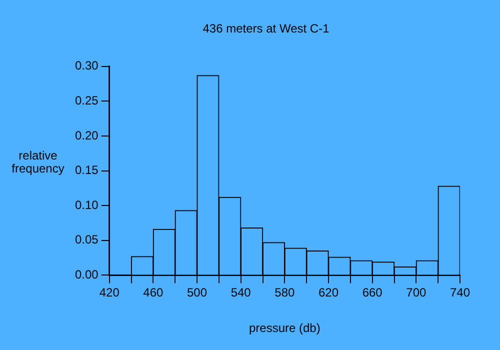 This screenshot has height=350, width=500. What do you see at coordinates (328, 293) in the screenshot?
I see `x-tick-label: 620` at bounding box center [328, 293].